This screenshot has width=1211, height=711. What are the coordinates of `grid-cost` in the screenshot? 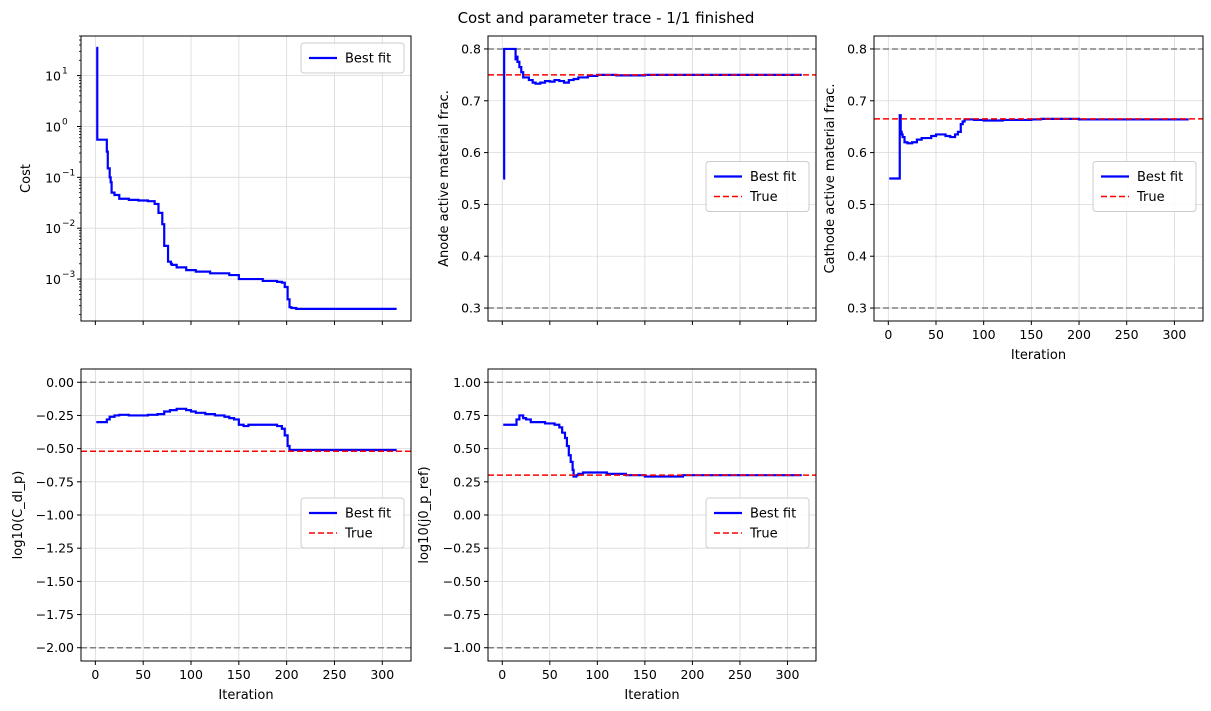 It's located at (246, 178).